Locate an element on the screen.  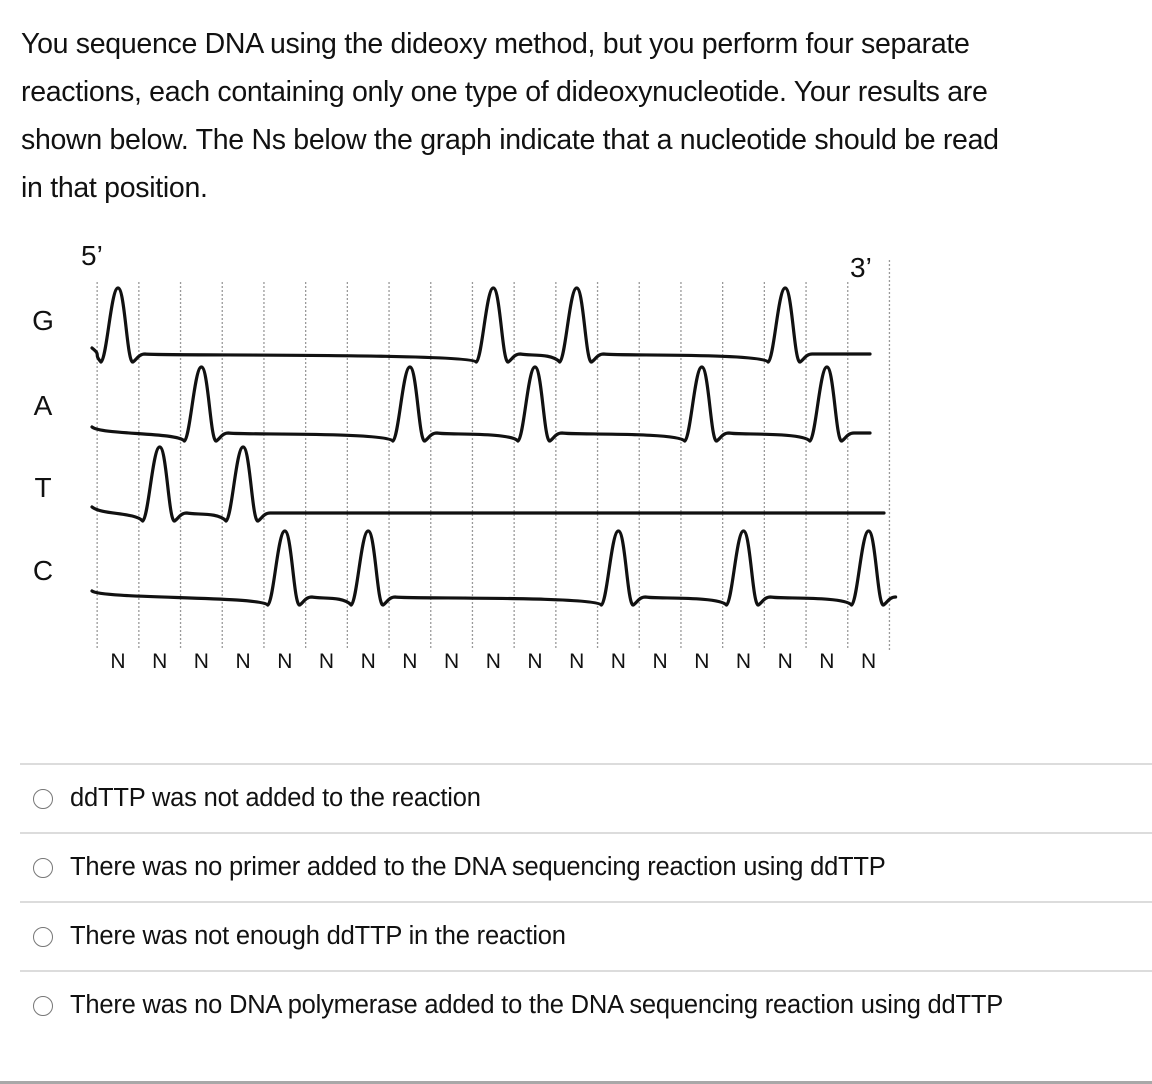
trace-g is located at coordinates (481, 325).